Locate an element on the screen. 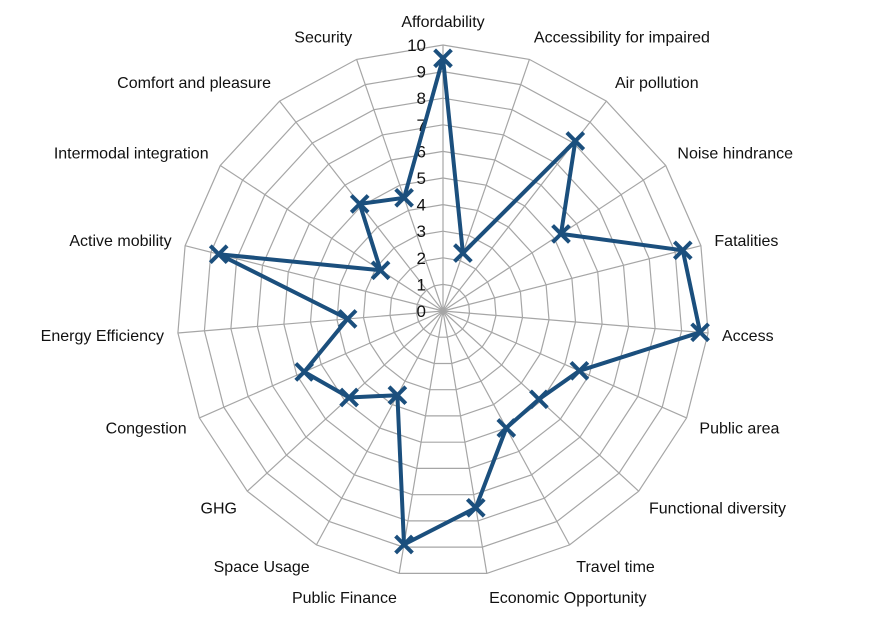 The height and width of the screenshot is (626, 886). category-label: Public area is located at coordinates (739, 429).